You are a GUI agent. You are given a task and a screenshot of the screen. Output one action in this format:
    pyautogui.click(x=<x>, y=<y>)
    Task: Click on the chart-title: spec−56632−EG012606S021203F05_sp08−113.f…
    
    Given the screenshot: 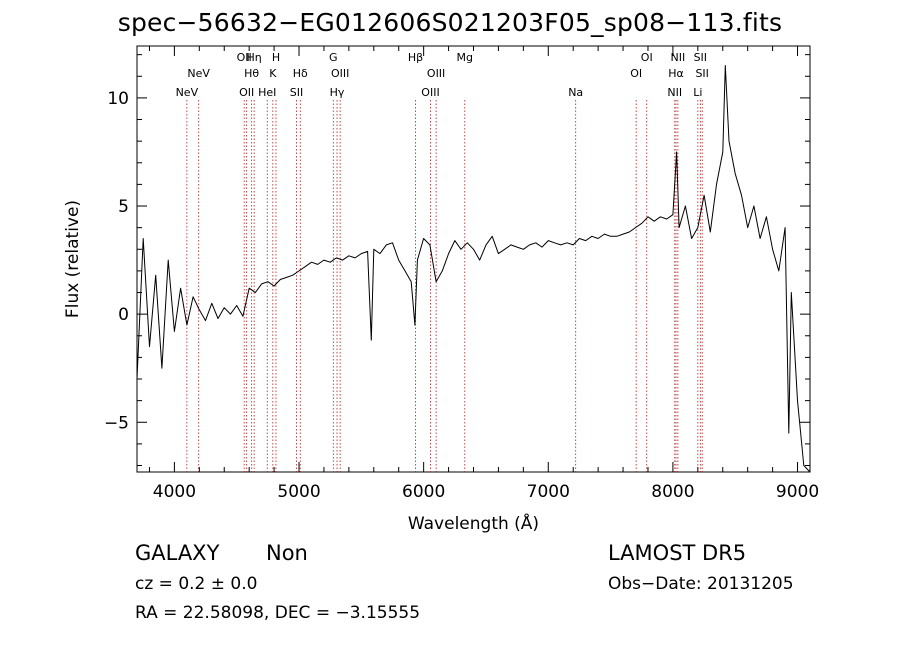 What is the action you would take?
    pyautogui.click(x=450, y=22)
    